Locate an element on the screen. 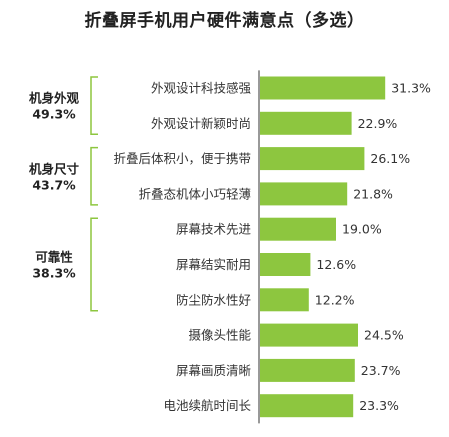 This screenshot has height=437, width=449. group-value: 49.3% is located at coordinates (54, 114).